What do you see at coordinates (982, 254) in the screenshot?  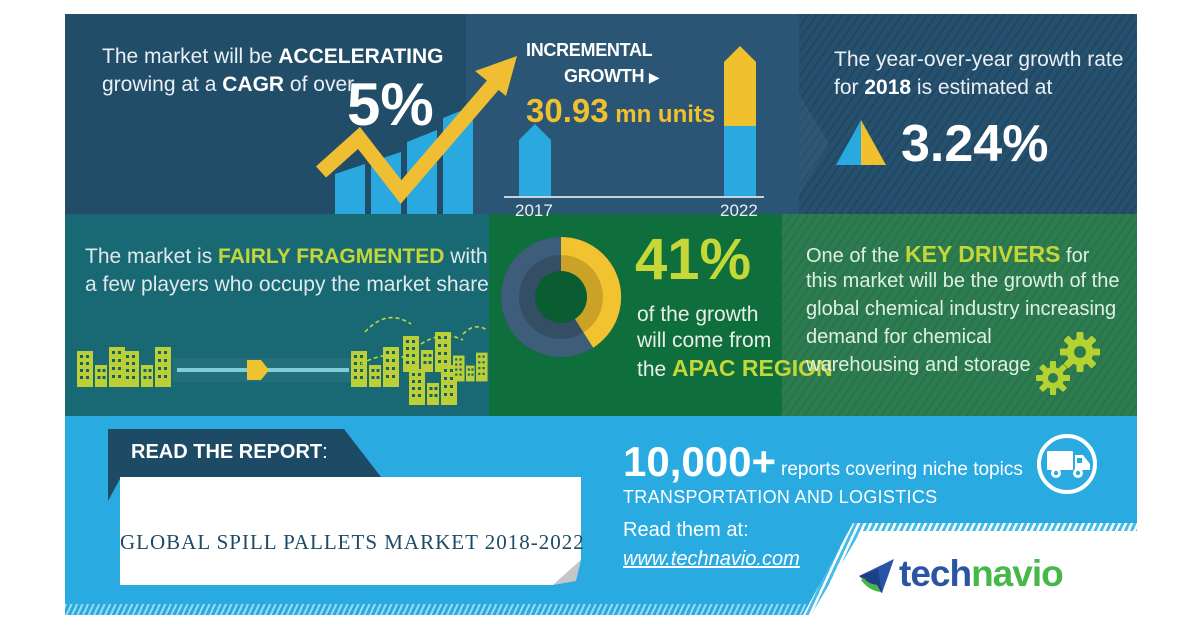 I see `key-drivers-bold: KEY DRIVERS` at bounding box center [982, 254].